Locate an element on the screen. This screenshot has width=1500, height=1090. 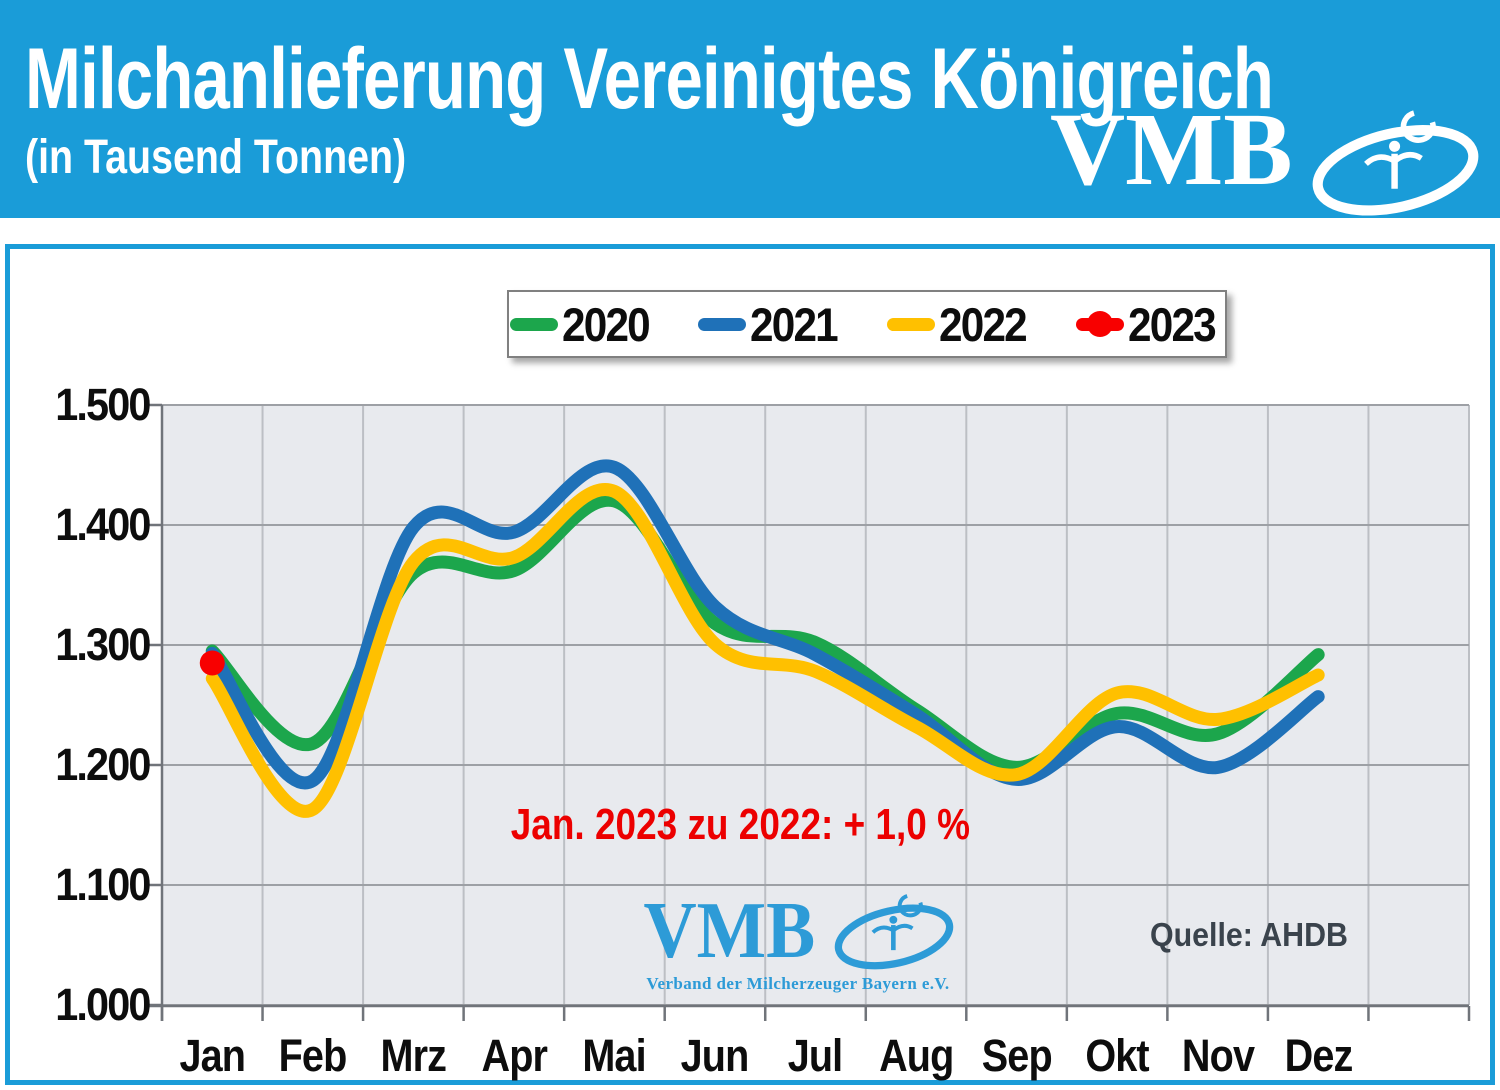
source-label: Quelle: AHDB is located at coordinates (1249, 934).